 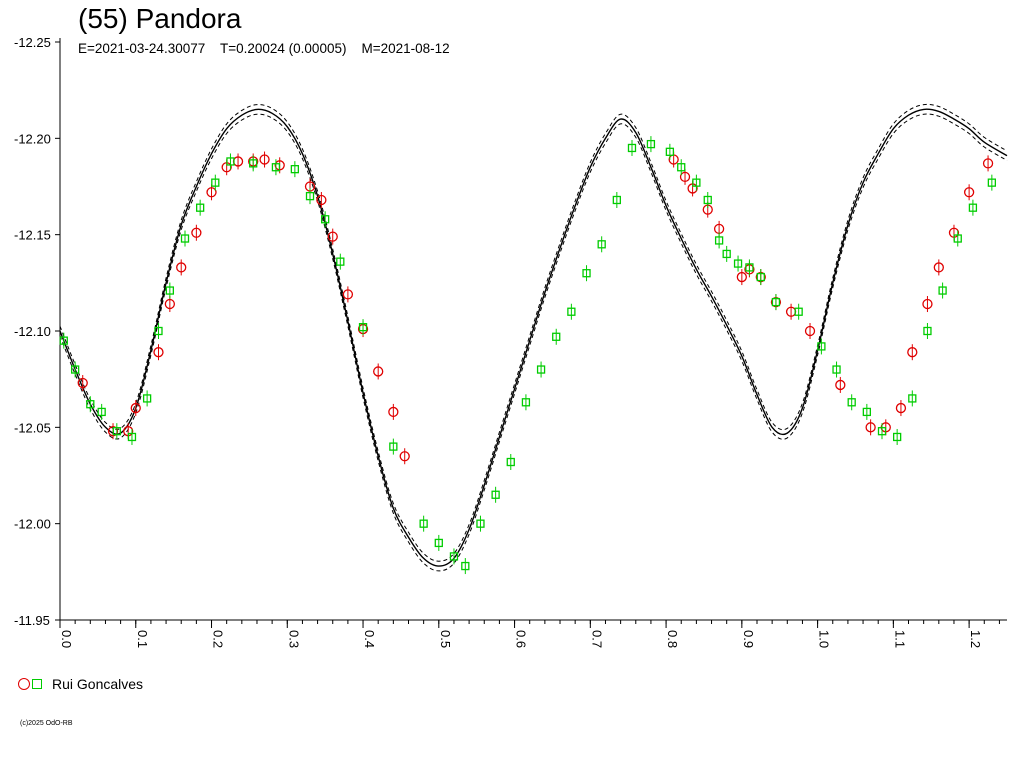 I want to click on y-tick-label: -12.15, so click(x=32, y=235).